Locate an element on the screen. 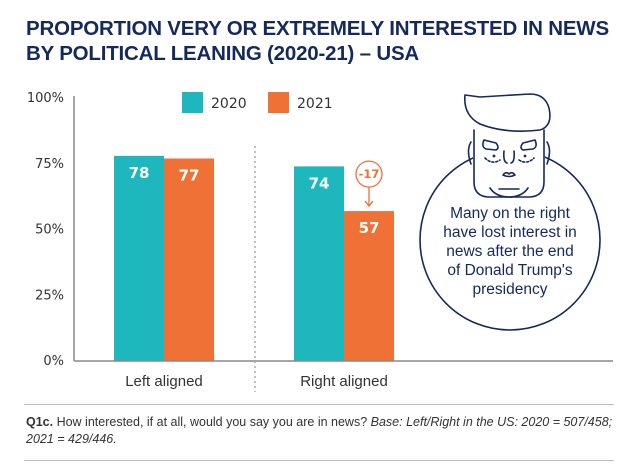 This screenshot has width=620, height=468. legend: 2020 2021 is located at coordinates (257, 102).